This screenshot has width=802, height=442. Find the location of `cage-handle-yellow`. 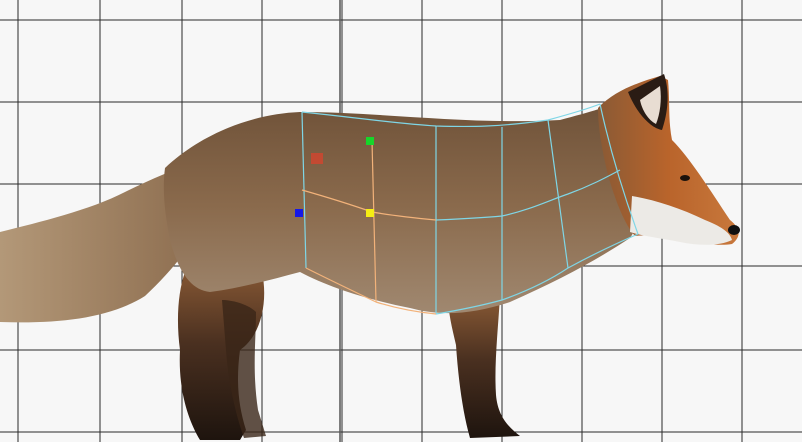

cage-handle-yellow is located at coordinates (370, 213).